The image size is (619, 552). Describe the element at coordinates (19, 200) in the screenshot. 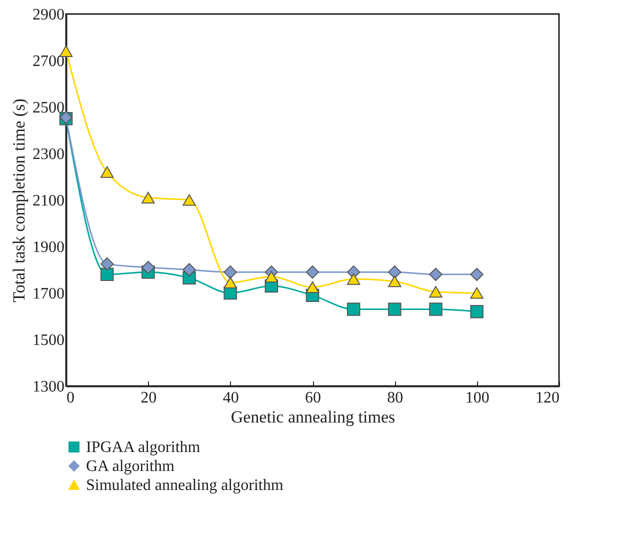

I see `y-axis-title: Total task completion time (s)` at that location.